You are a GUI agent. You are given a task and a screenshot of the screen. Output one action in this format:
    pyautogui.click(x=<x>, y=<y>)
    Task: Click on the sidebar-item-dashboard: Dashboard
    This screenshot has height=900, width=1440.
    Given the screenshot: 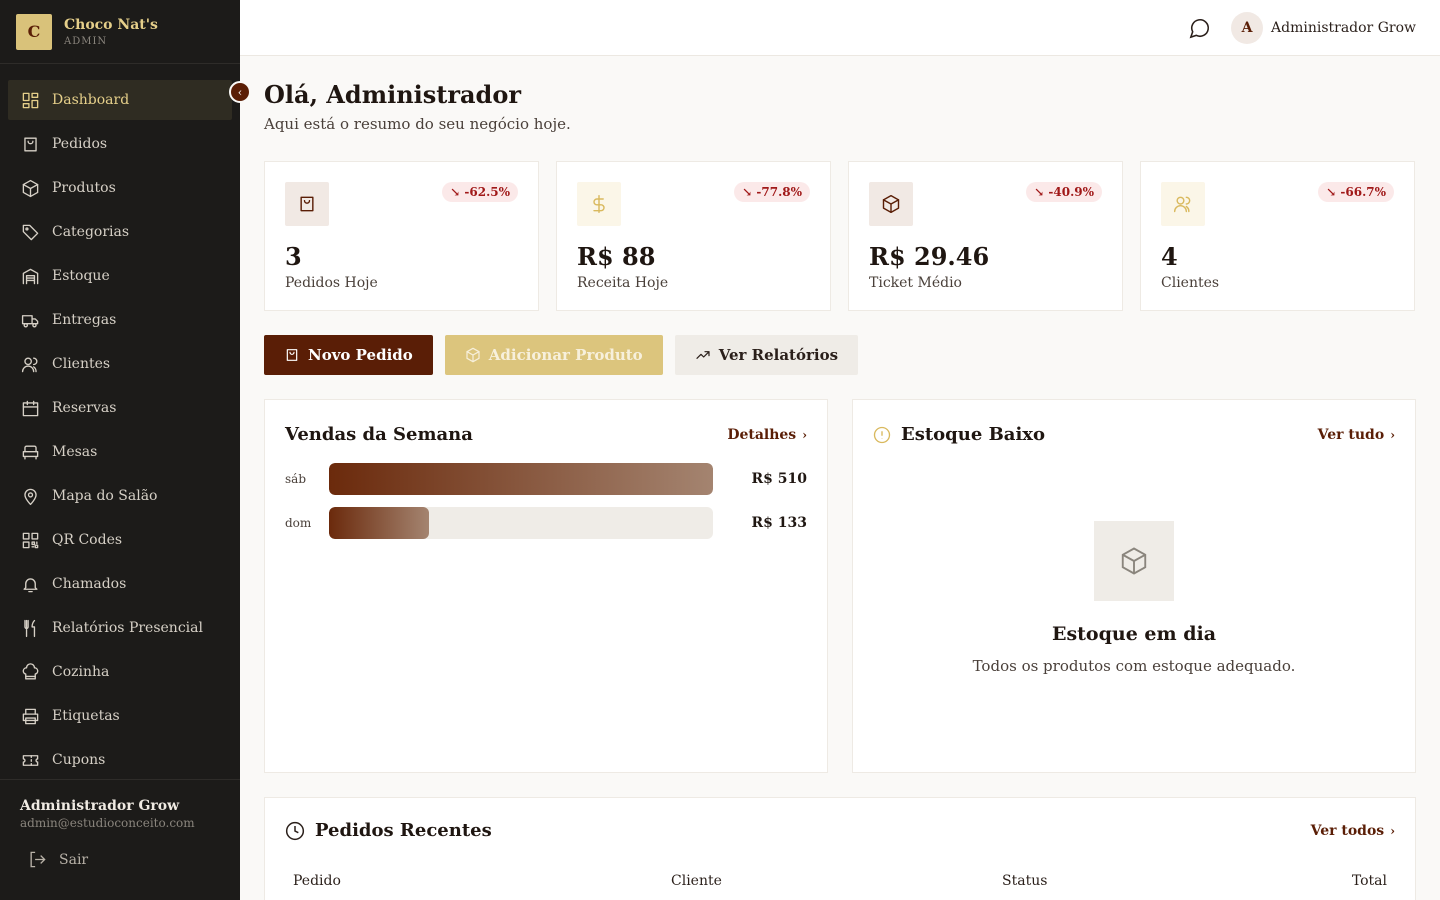 What is the action you would take?
    pyautogui.click(x=120, y=100)
    